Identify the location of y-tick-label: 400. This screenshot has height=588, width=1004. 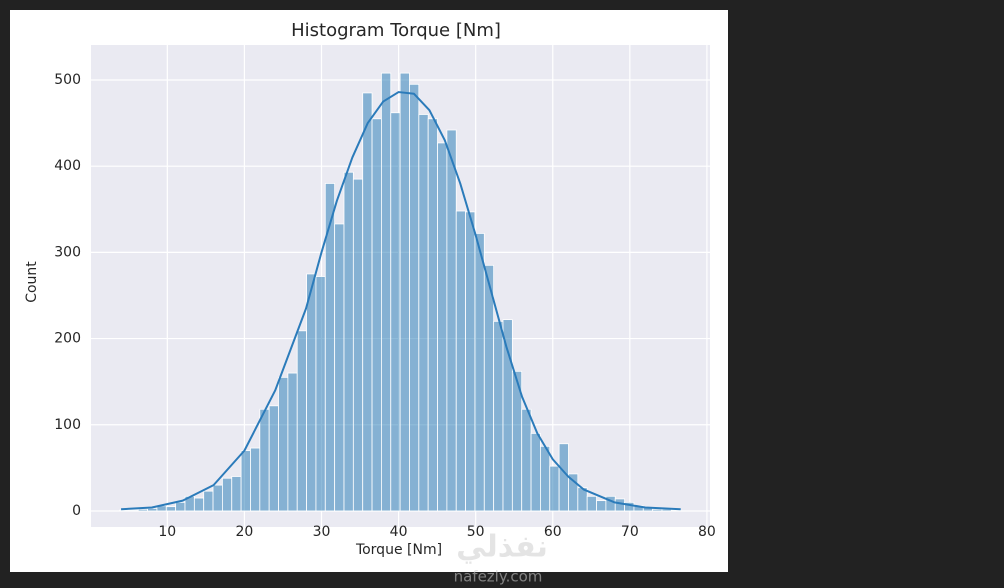
(67, 166).